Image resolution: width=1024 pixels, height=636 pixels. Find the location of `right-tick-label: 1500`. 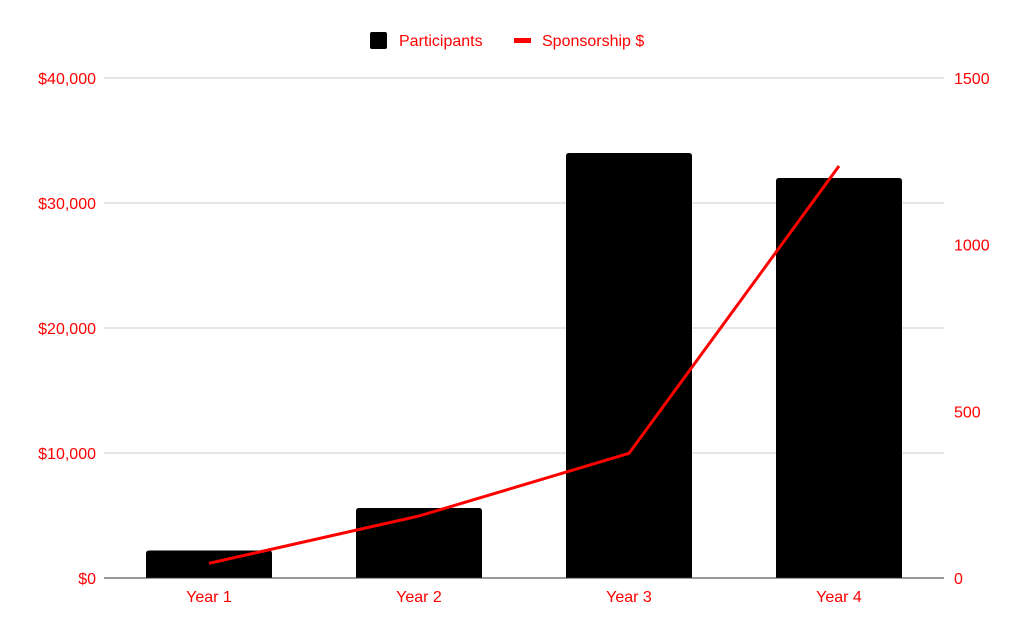

right-tick-label: 1500 is located at coordinates (972, 79).